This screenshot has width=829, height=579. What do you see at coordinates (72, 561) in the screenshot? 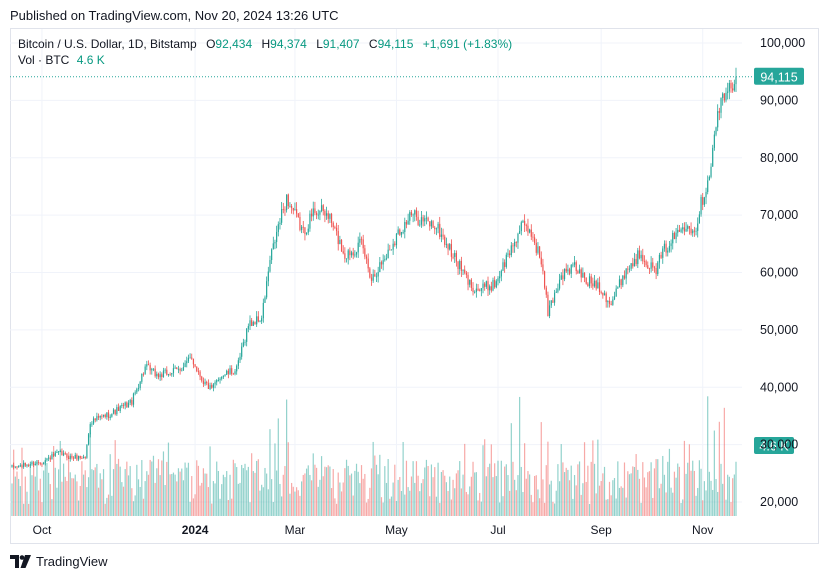
I see `footer-brand: TradingView` at bounding box center [72, 561].